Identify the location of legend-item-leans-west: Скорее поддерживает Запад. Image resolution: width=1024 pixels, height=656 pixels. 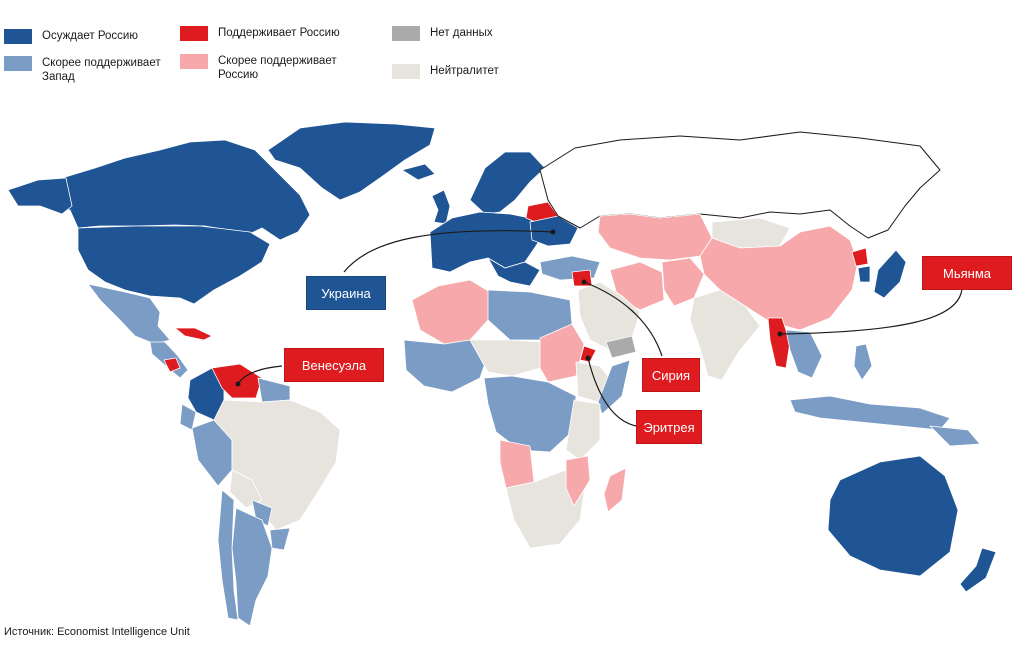
(82, 70).